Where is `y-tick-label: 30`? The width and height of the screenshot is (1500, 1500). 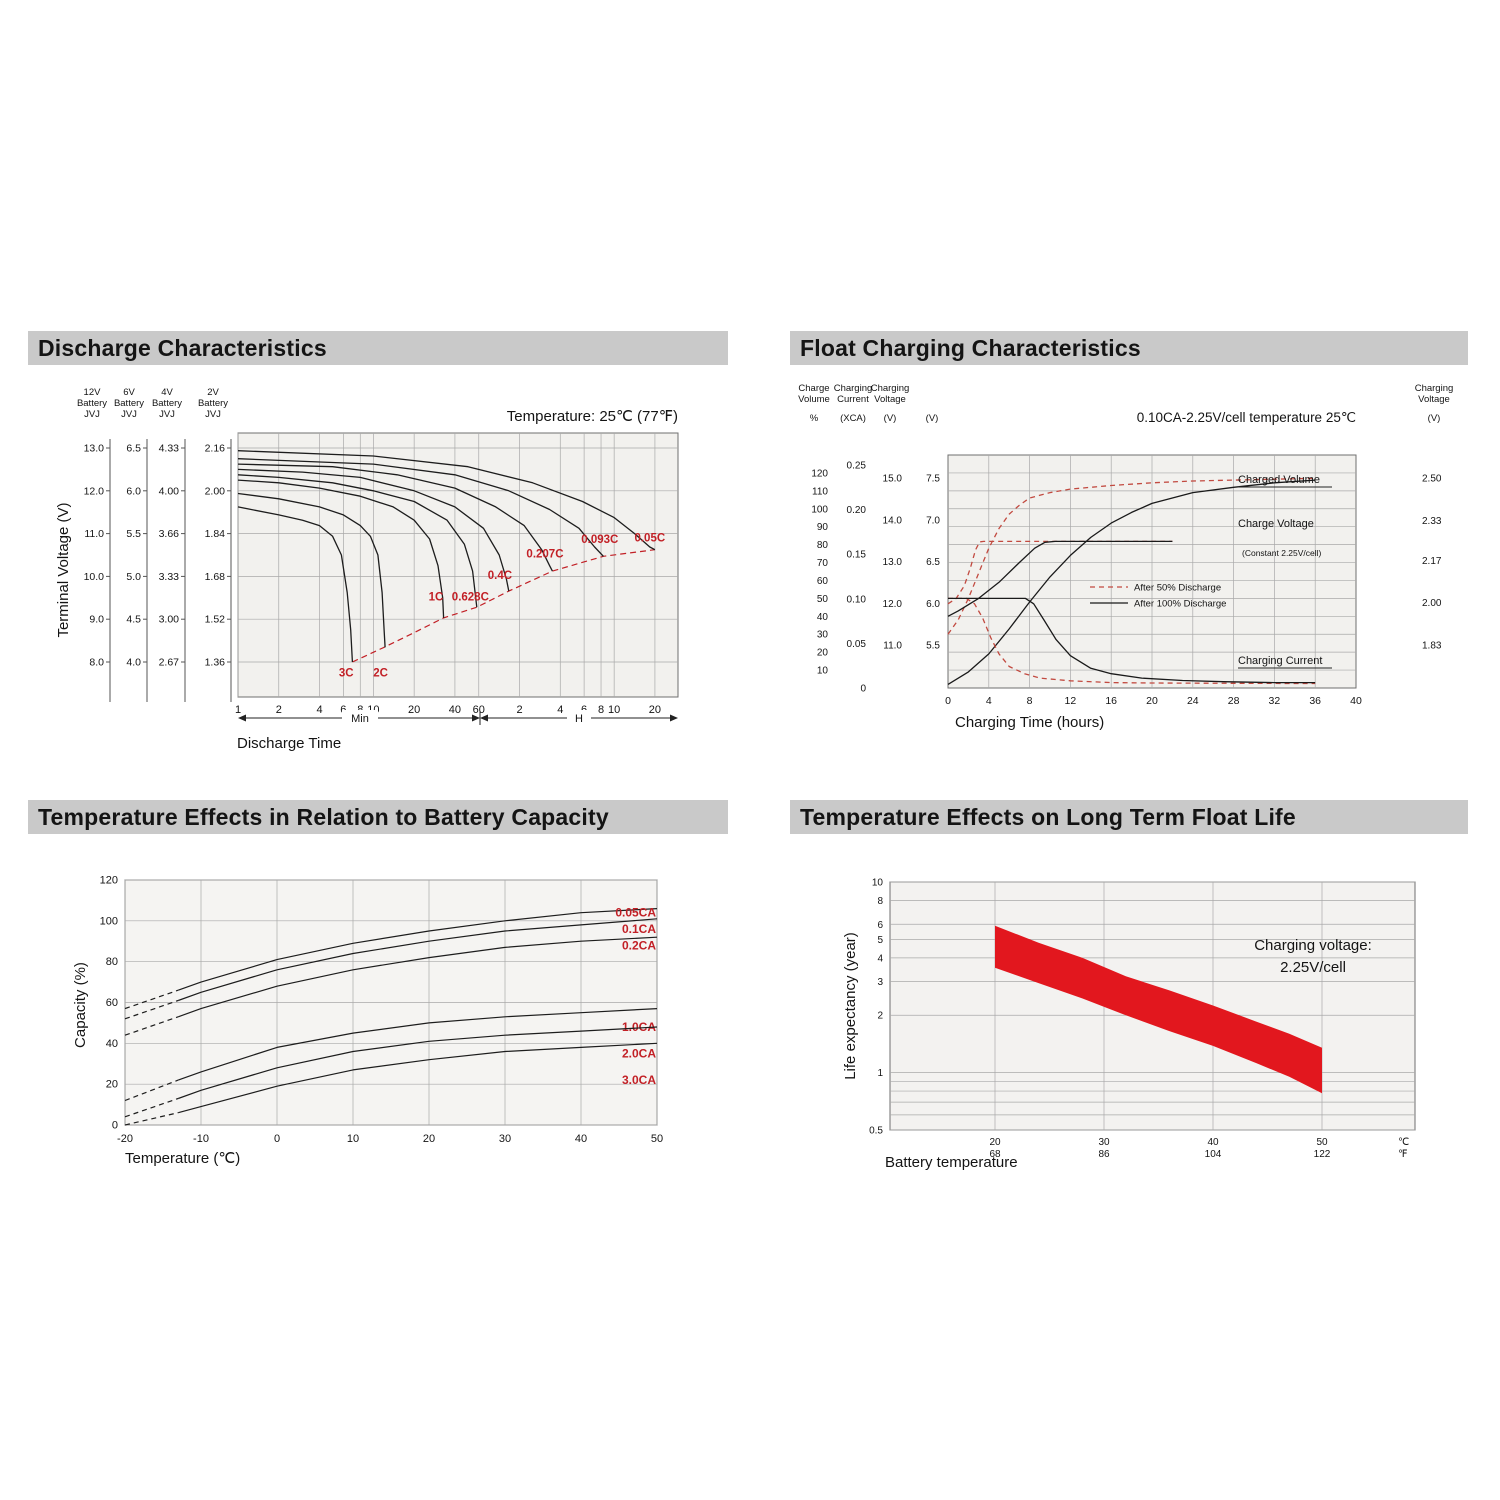 y-tick-label: 30 is located at coordinates (823, 635).